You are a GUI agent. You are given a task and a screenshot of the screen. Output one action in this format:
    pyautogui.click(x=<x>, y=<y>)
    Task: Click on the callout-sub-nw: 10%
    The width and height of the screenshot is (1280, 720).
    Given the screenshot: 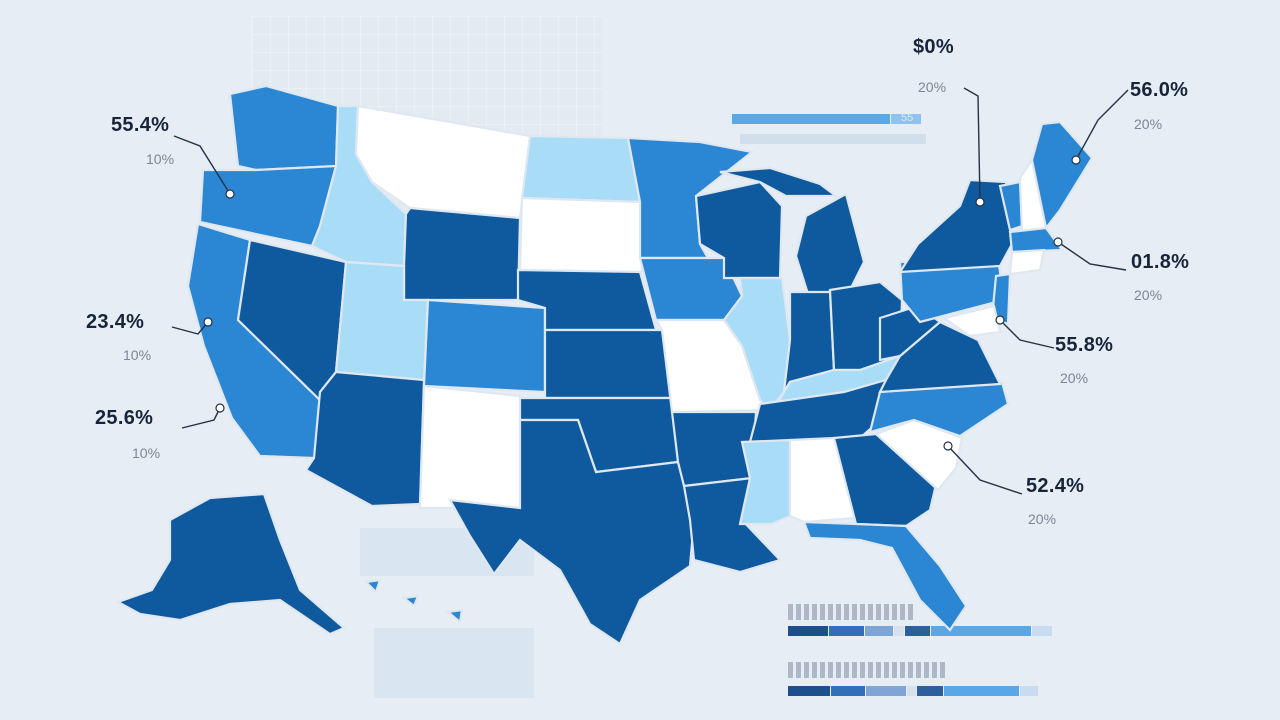 What is the action you would take?
    pyautogui.click(x=160, y=159)
    